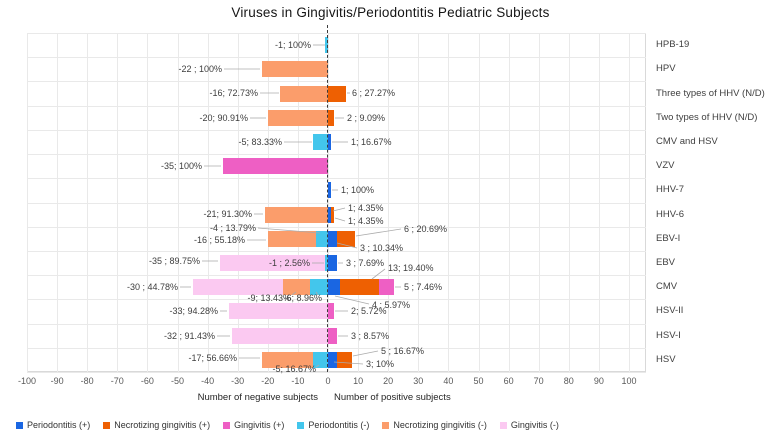 The width and height of the screenshot is (781, 442). What do you see at coordinates (670, 214) in the screenshot?
I see `category-label: HHV-6` at bounding box center [670, 214].